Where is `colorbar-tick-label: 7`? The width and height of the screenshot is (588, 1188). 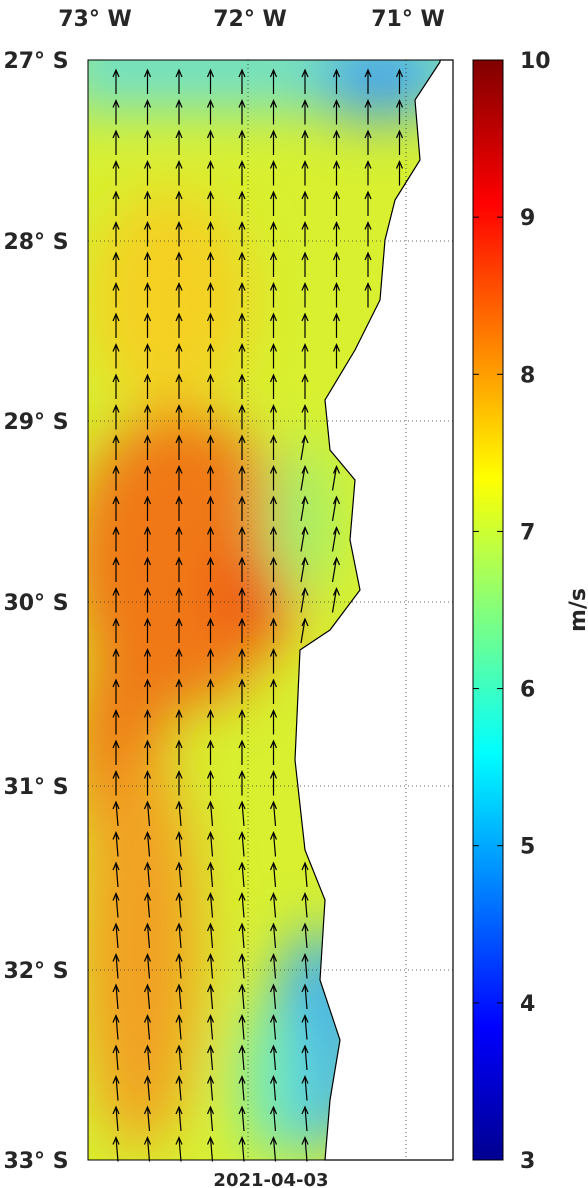
colorbar-tick-label: 7 is located at coordinates (527, 532).